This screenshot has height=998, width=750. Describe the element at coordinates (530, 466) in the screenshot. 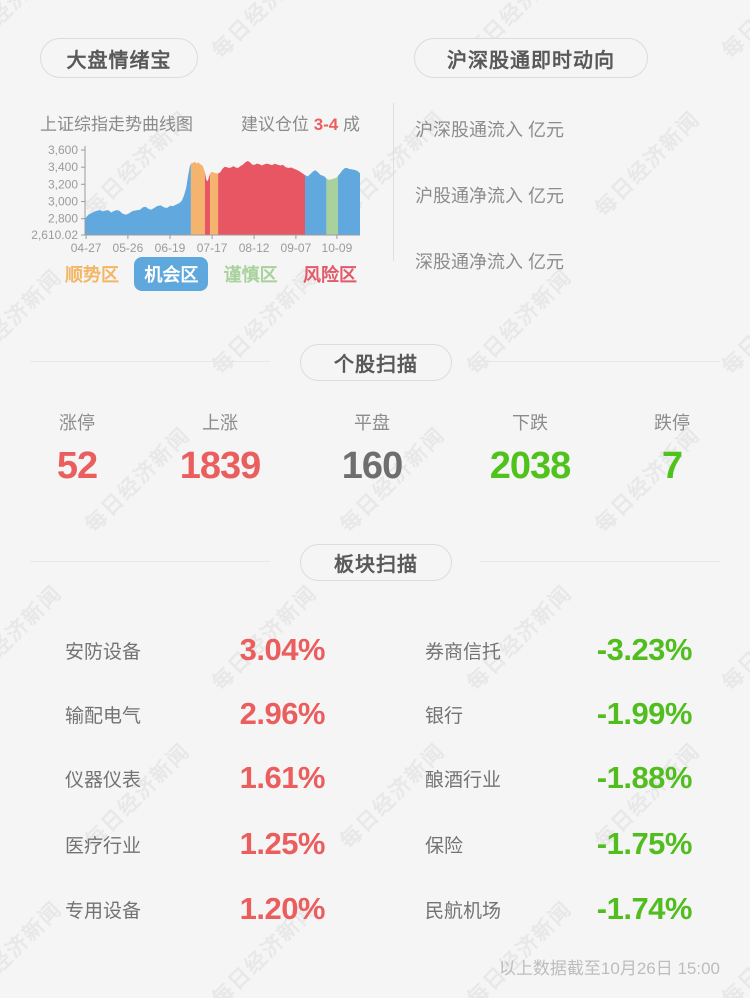

I see `scan-value: 2038` at that location.